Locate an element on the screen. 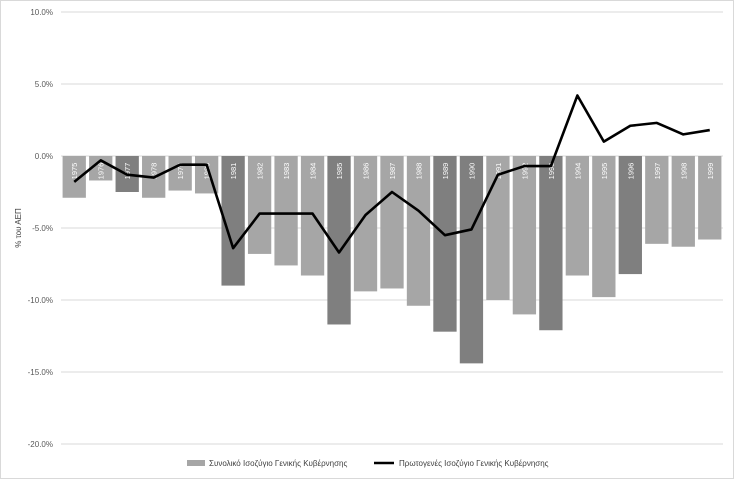 Image resolution: width=734 pixels, height=479 pixels. category-label: 1975 is located at coordinates (74, 171).